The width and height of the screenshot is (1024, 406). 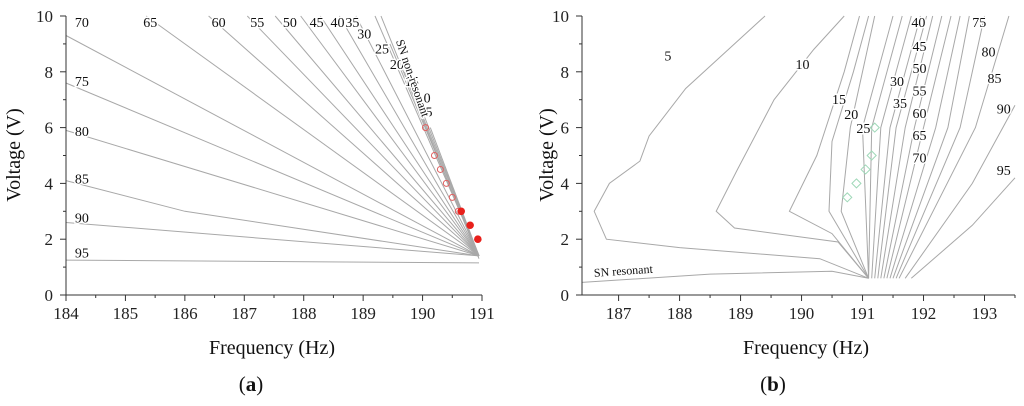 What do you see at coordinates (49, 128) in the screenshot?
I see `pa-y-tick-label: 6` at bounding box center [49, 128].